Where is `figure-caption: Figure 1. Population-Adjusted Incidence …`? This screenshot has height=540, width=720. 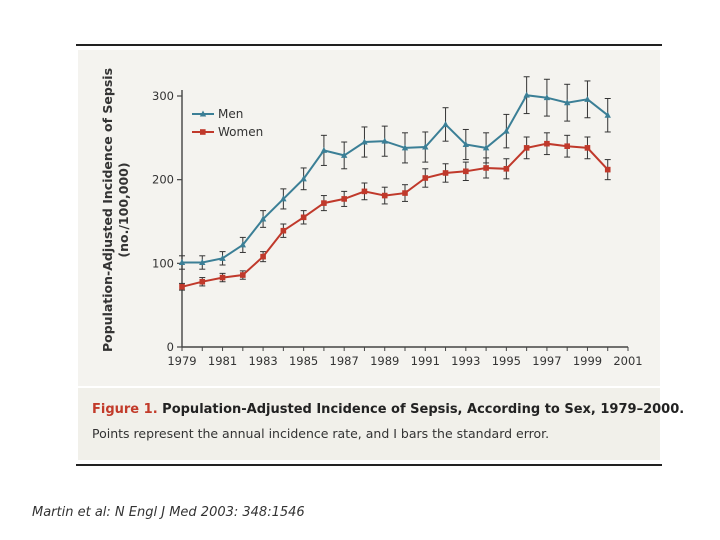 figure-caption: Figure 1. Population-Adjusted Incidence … is located at coordinates (381, 424).